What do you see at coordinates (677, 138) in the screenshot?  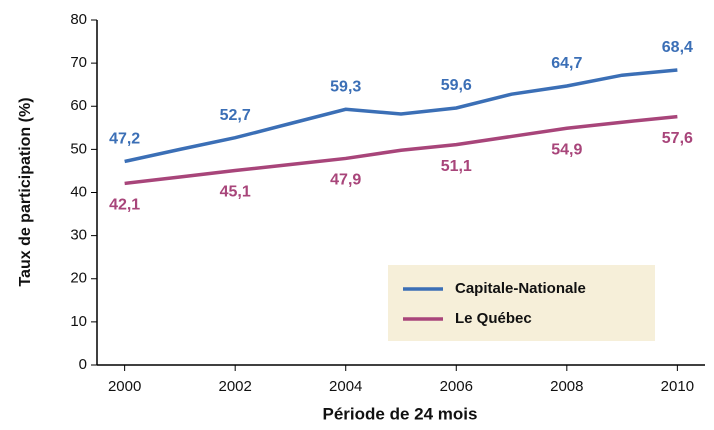 I see `data-label: 57,6` at bounding box center [677, 138].